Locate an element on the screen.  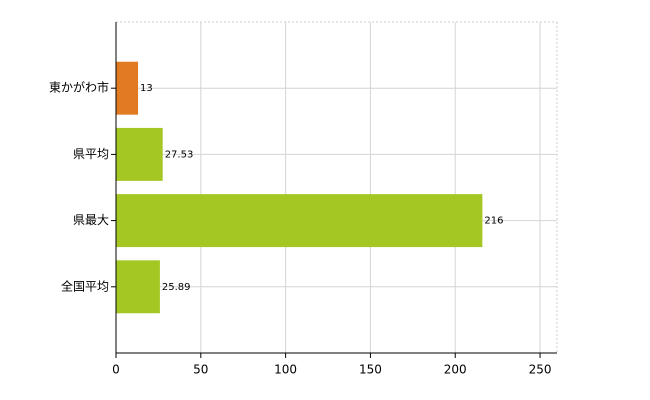
x-tick-label: 250 is located at coordinates (540, 370).